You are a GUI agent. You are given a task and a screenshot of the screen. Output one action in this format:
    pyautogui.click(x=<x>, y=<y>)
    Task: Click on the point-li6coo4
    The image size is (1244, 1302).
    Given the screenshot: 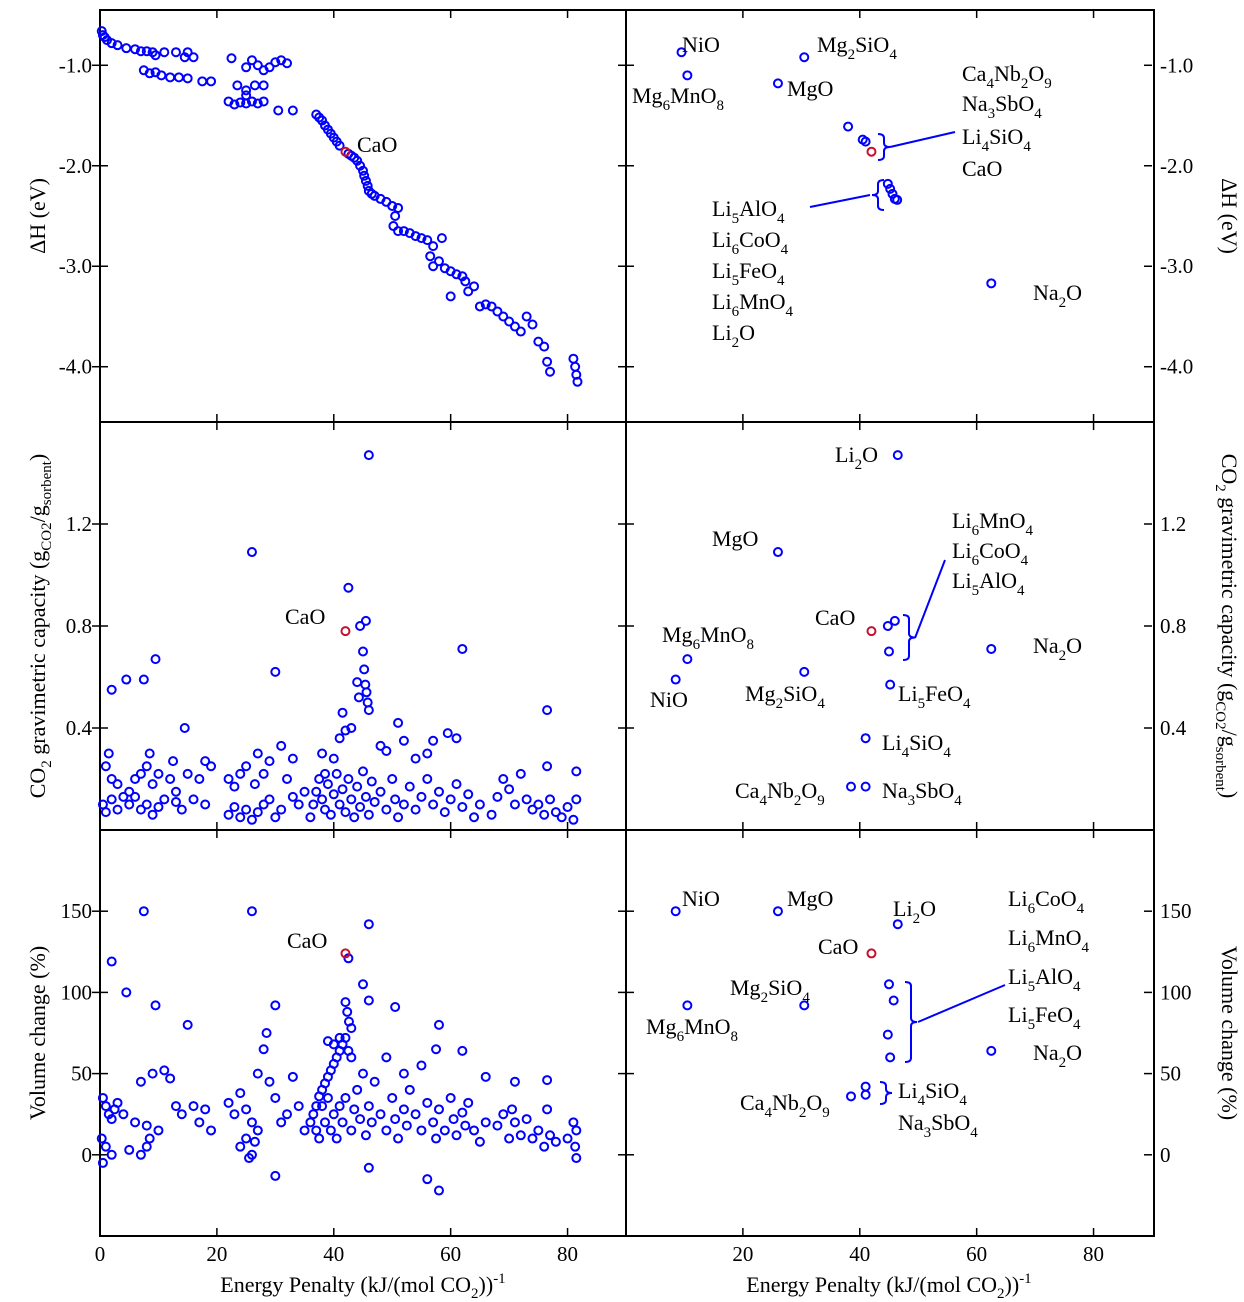 What is the action you would take?
    pyautogui.click(x=889, y=984)
    